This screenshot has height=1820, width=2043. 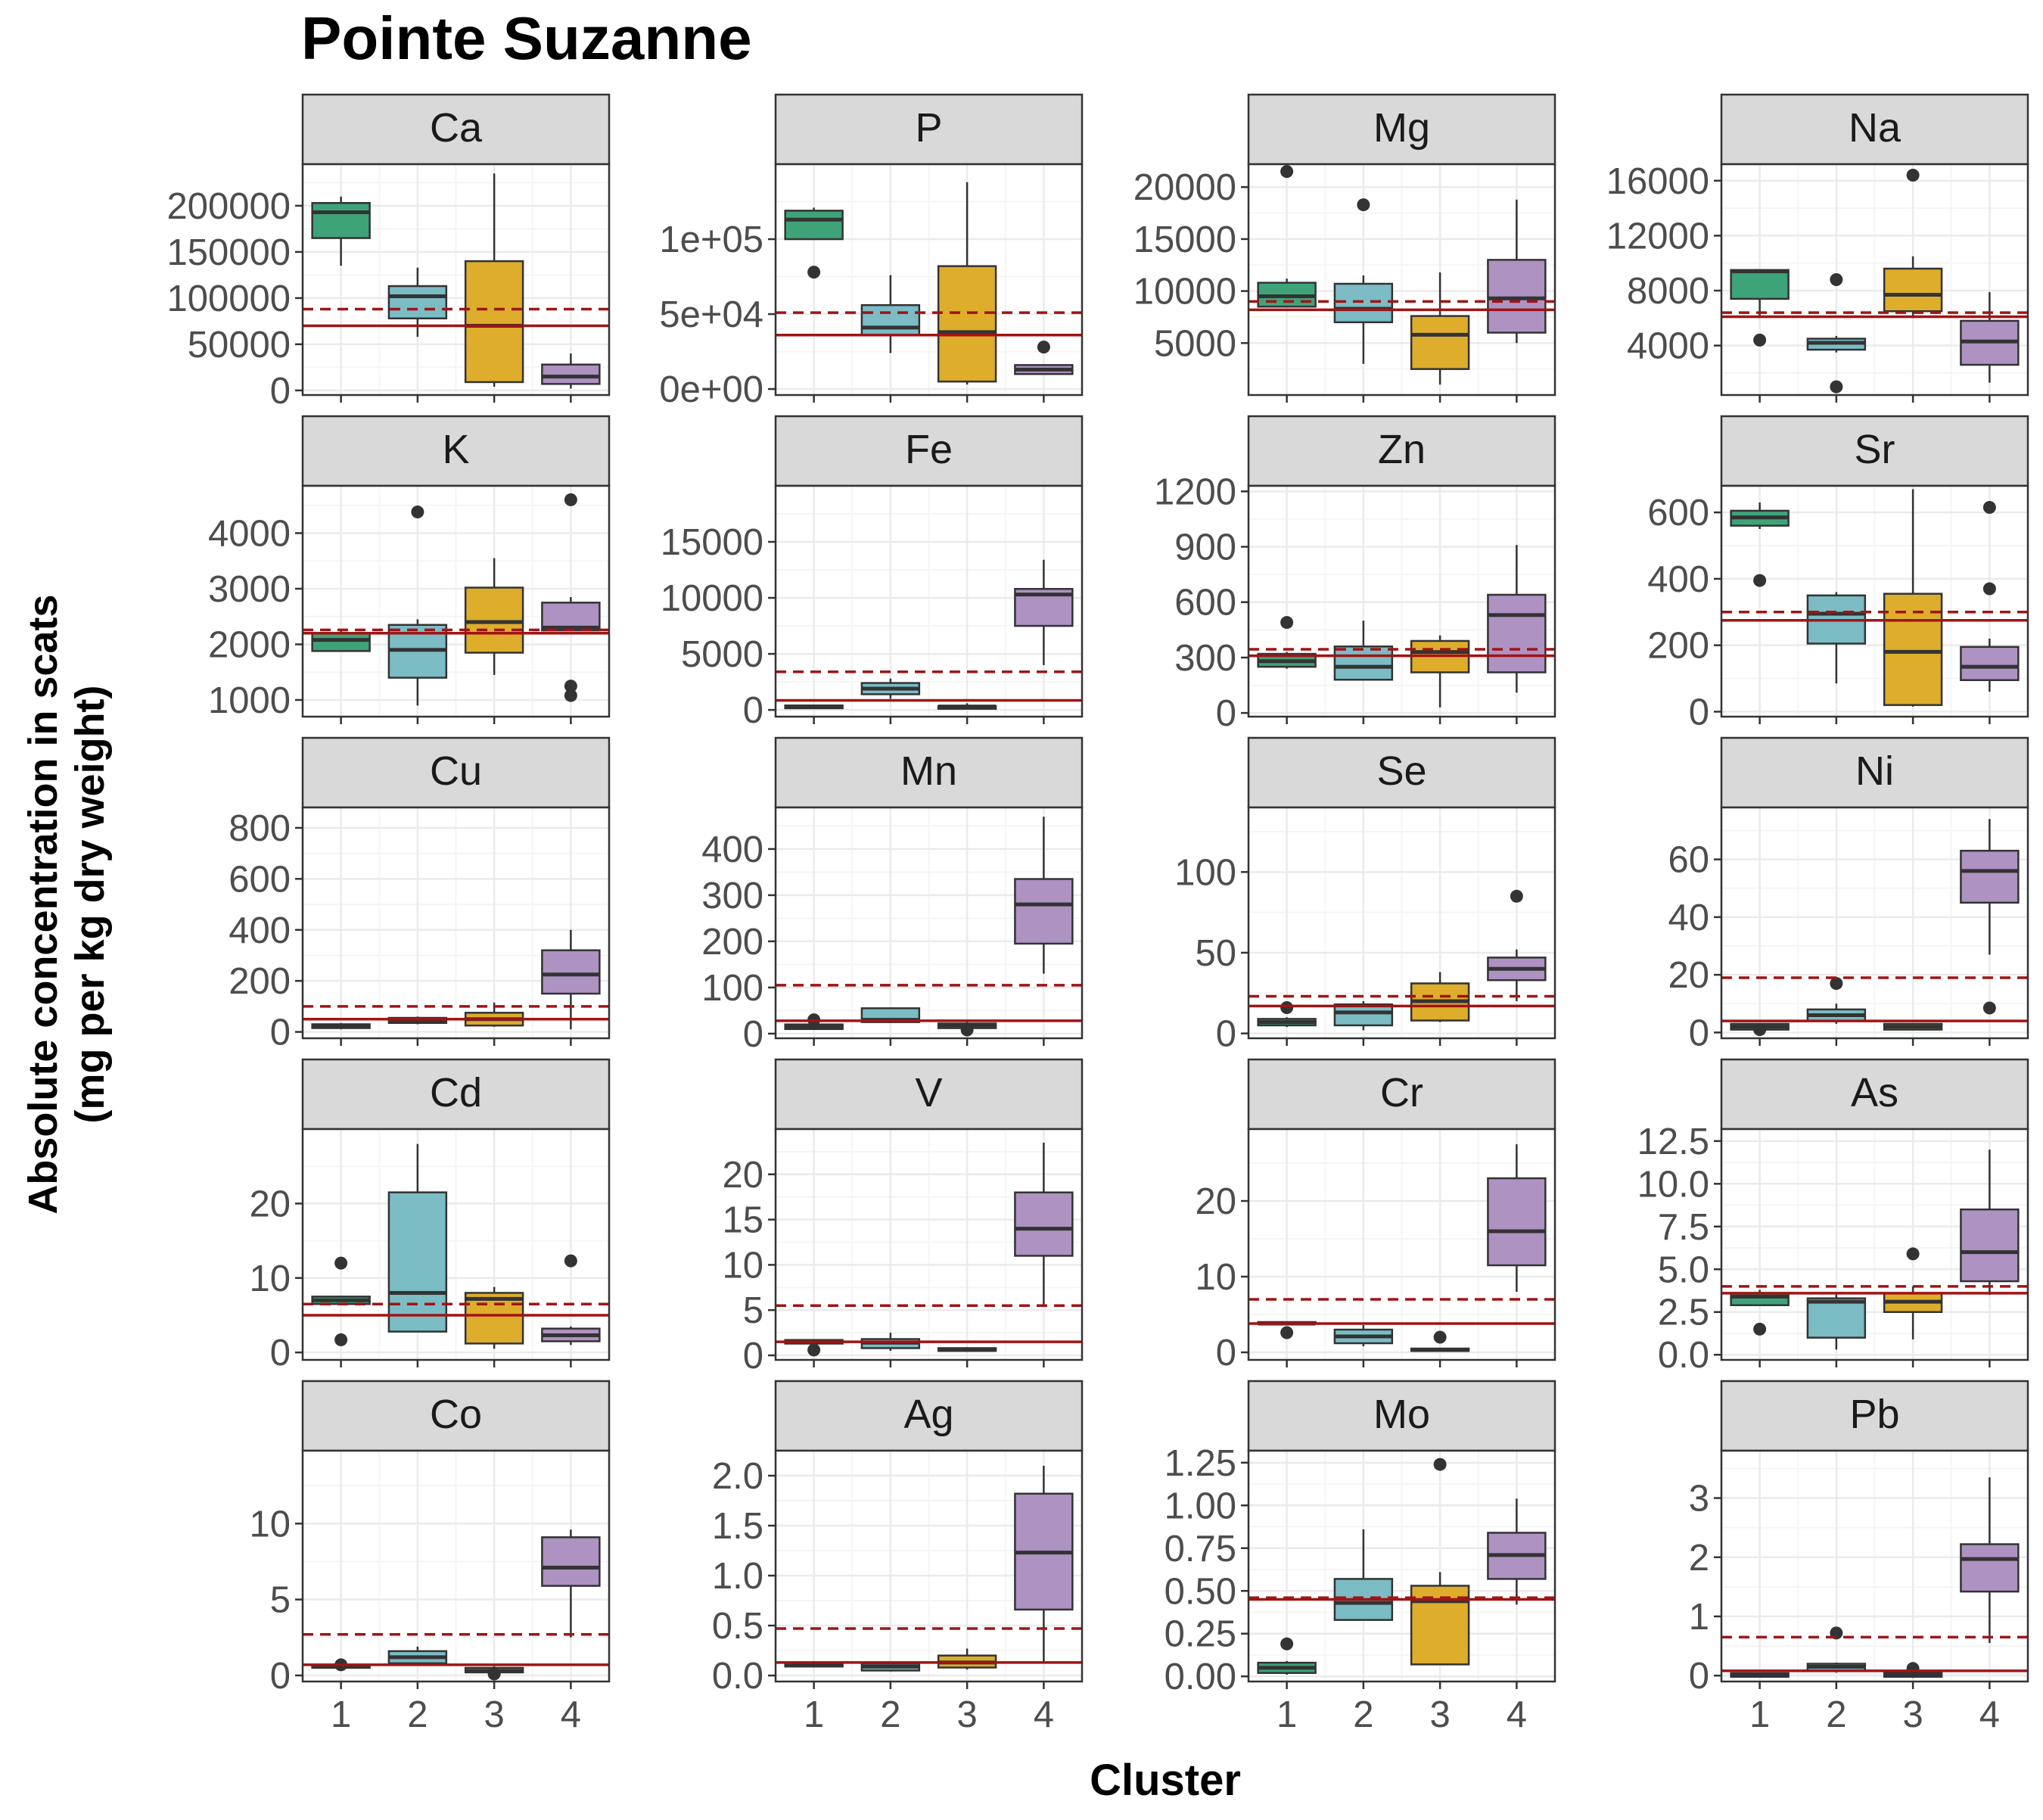 I want to click on y-tick-label: 300, so click(x=732, y=896).